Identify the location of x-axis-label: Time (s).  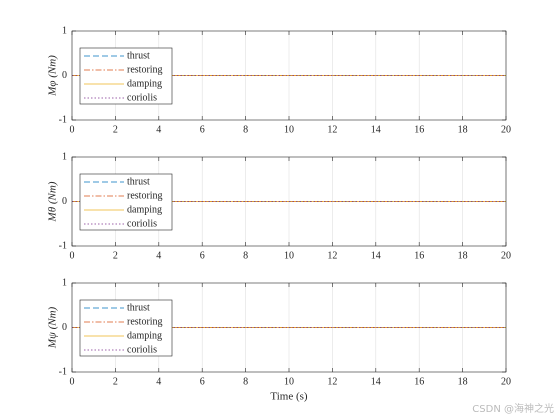
(289, 397).